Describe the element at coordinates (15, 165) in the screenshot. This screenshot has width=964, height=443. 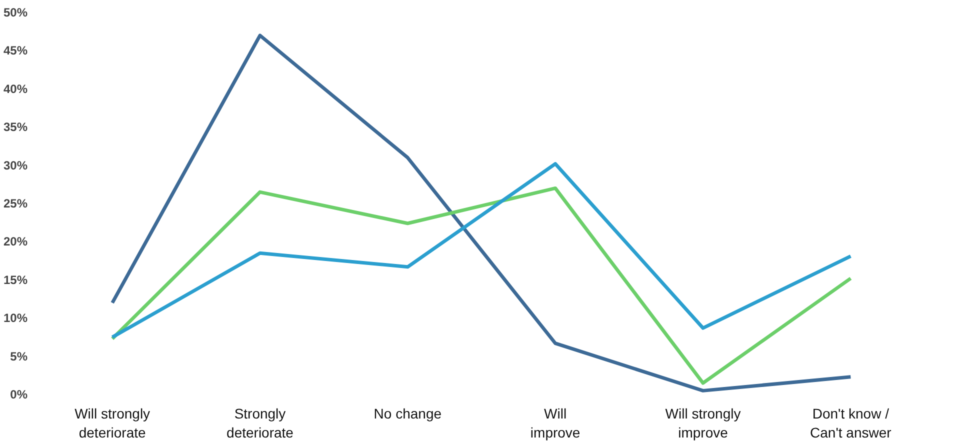
I see `y-tick-label: 30%` at that location.